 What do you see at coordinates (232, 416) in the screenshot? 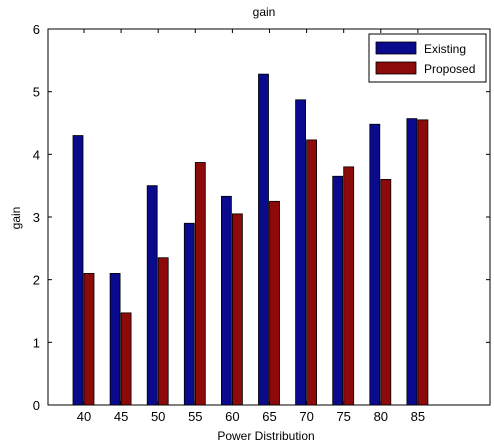
I see `x-tick-label: 60` at bounding box center [232, 416].